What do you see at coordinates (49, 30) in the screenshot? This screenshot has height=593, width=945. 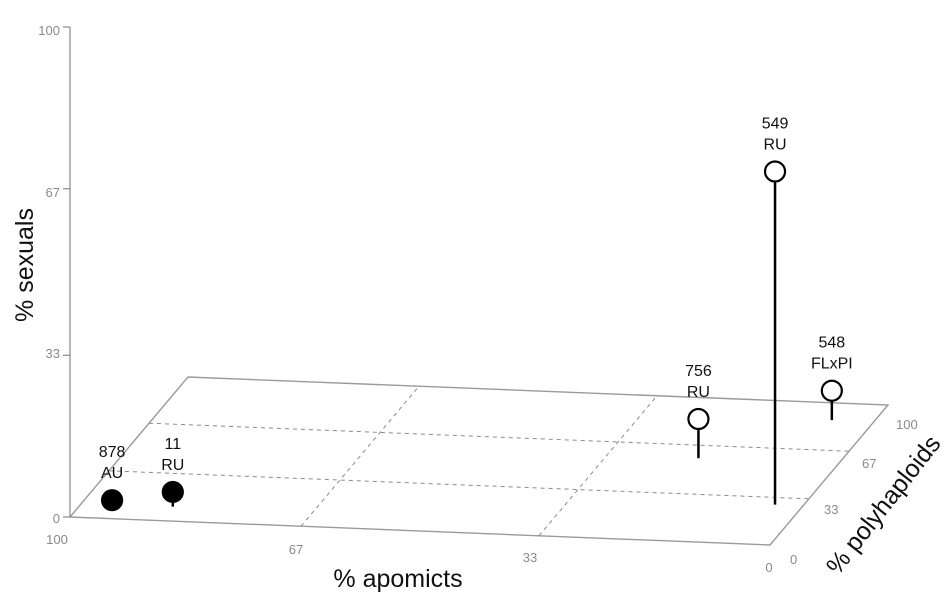 I see `tick-label-sexuals-100: 100` at bounding box center [49, 30].